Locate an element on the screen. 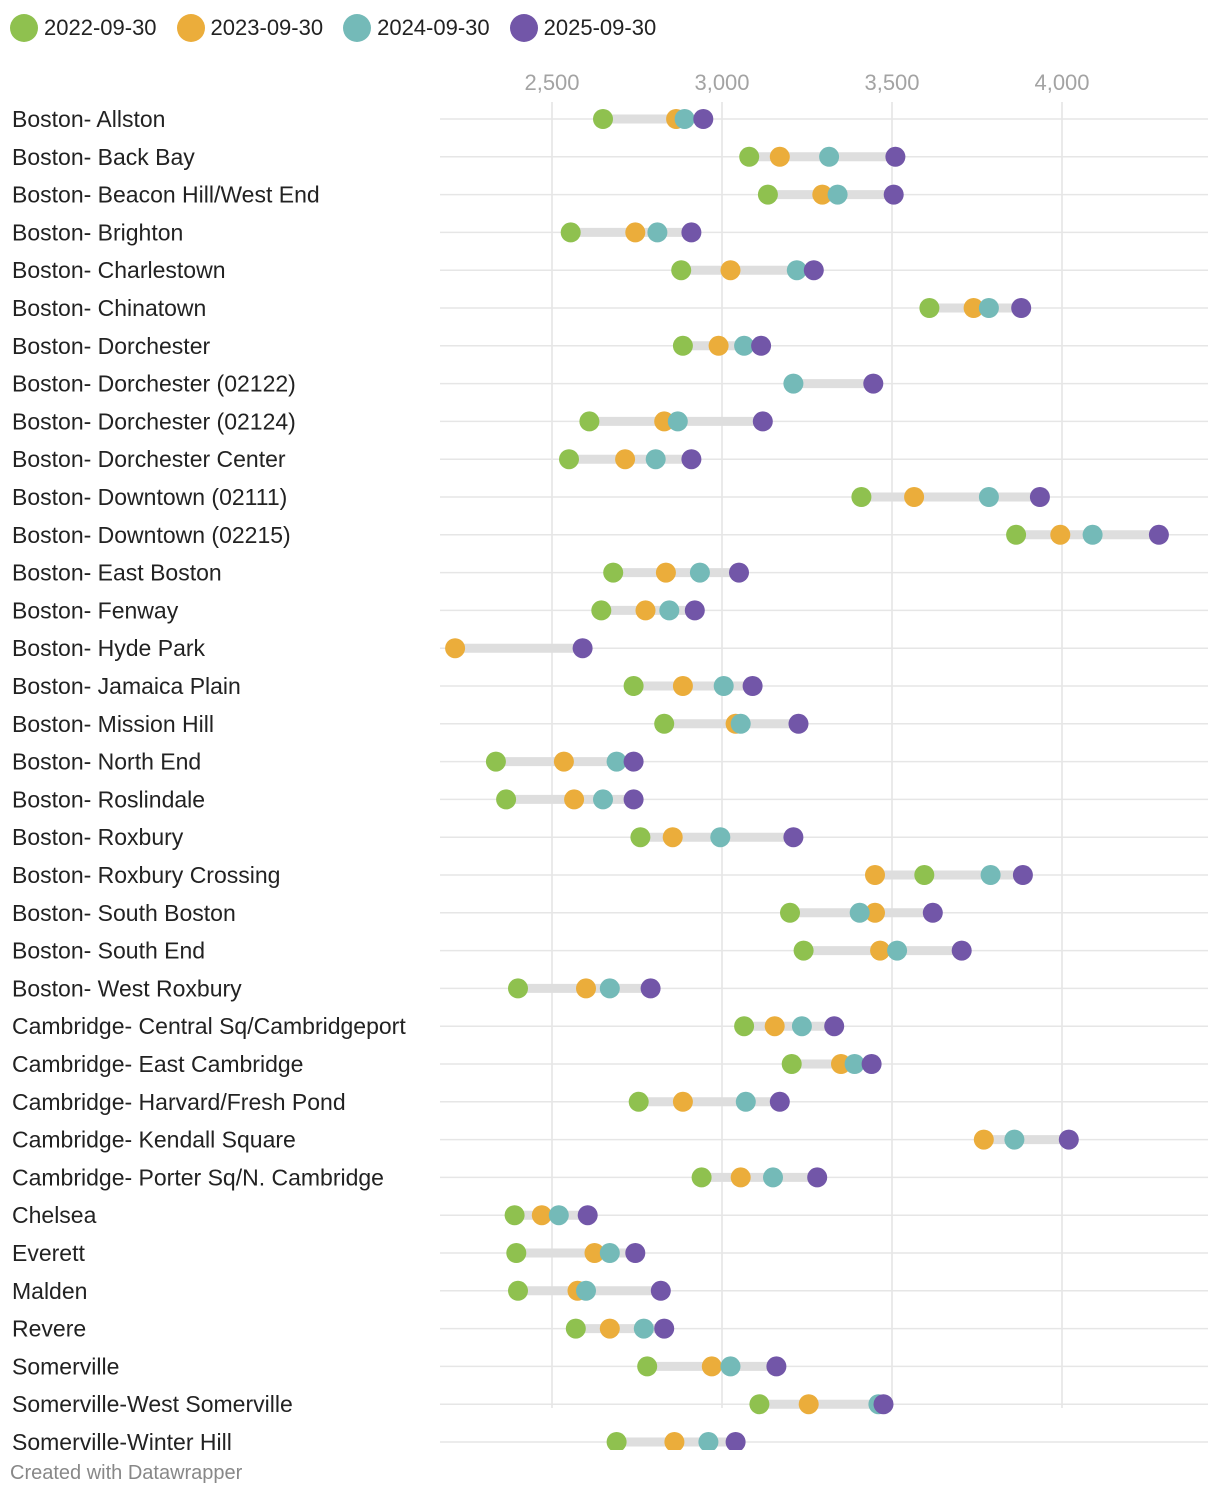  category-label: Somerville is located at coordinates (65, 1366).